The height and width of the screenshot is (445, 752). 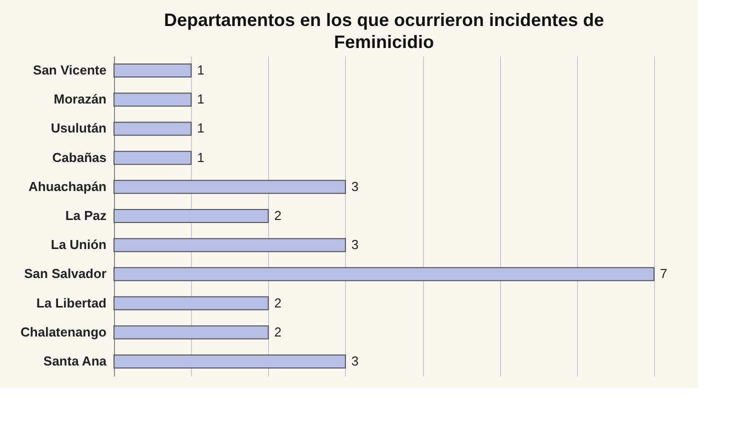 I want to click on y-tick-label: Usulután, so click(x=78, y=128).